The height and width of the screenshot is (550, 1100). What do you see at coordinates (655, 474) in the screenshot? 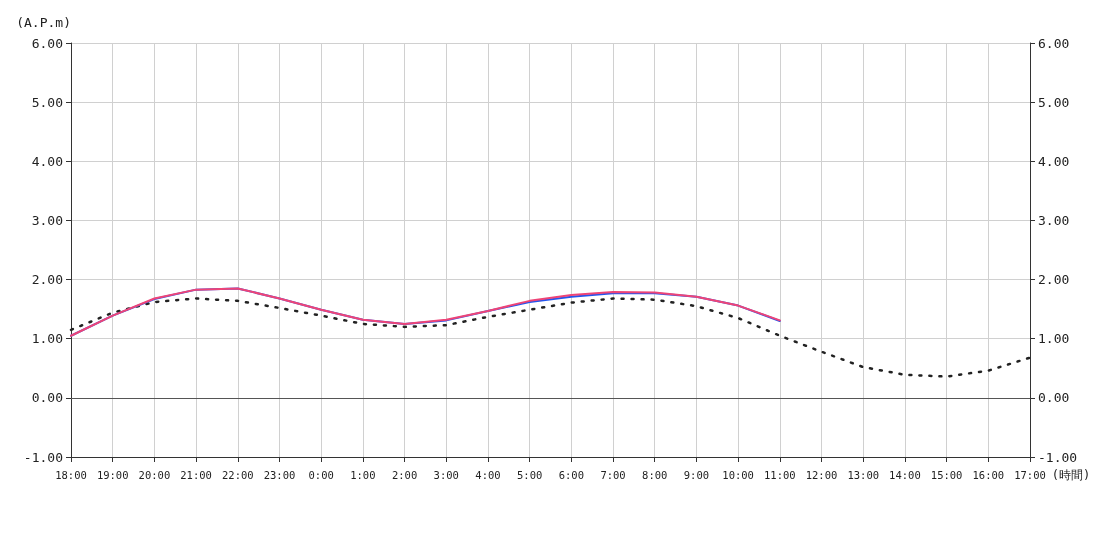
I see `x-tick-label: 8:00` at bounding box center [655, 474].